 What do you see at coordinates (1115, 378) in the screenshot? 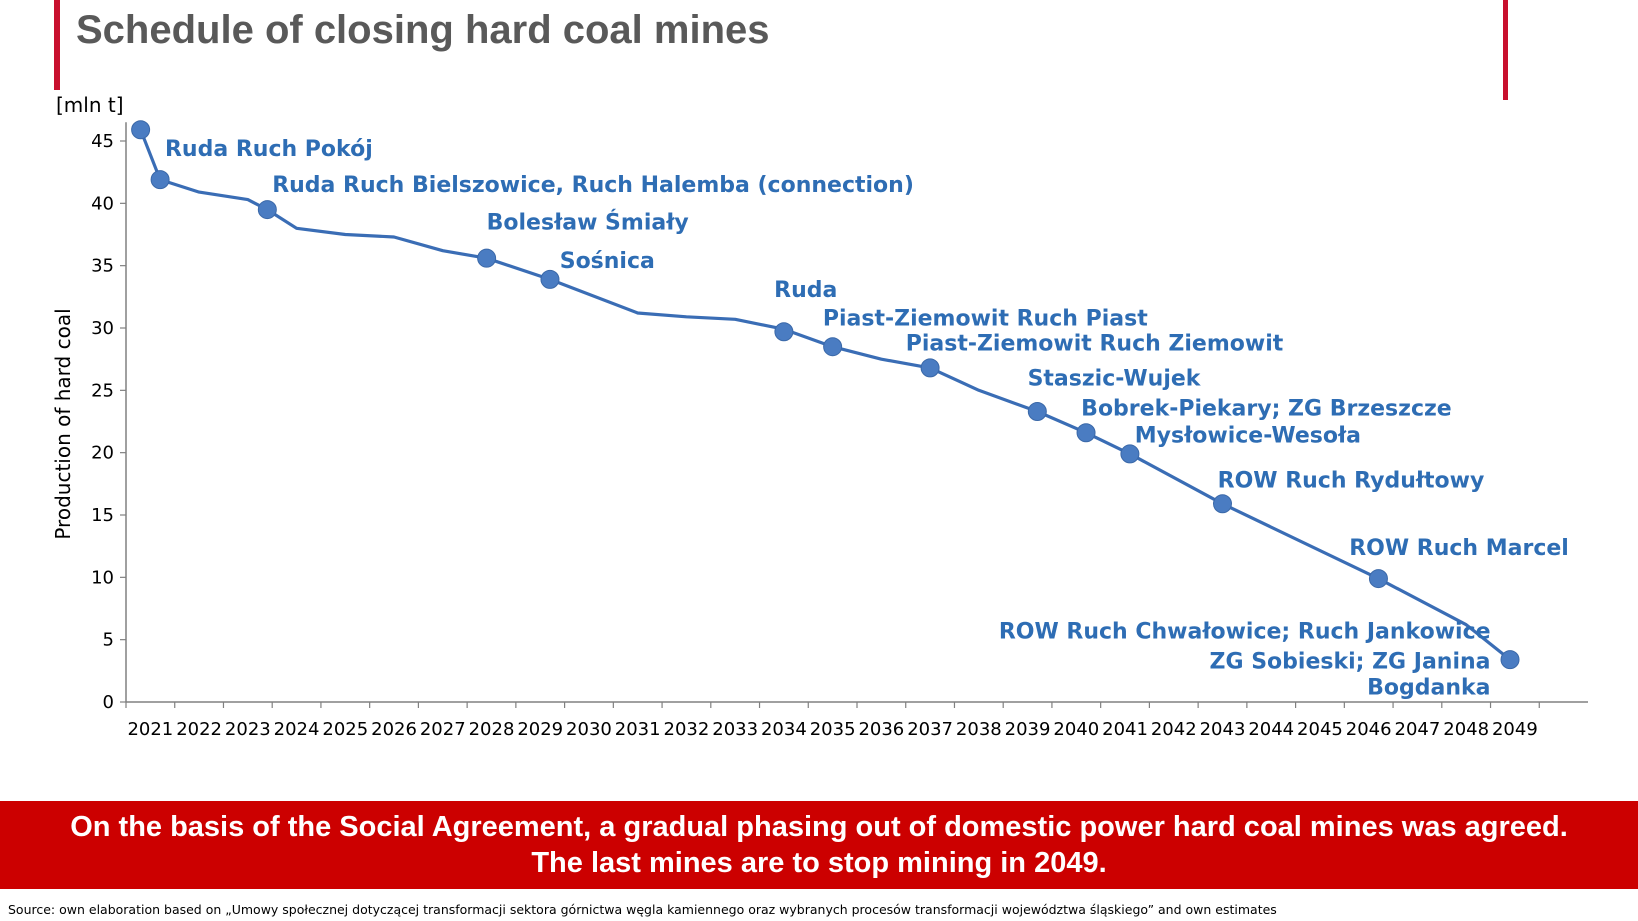
I see `annotation-label: Staszic-Wujek` at bounding box center [1115, 378].